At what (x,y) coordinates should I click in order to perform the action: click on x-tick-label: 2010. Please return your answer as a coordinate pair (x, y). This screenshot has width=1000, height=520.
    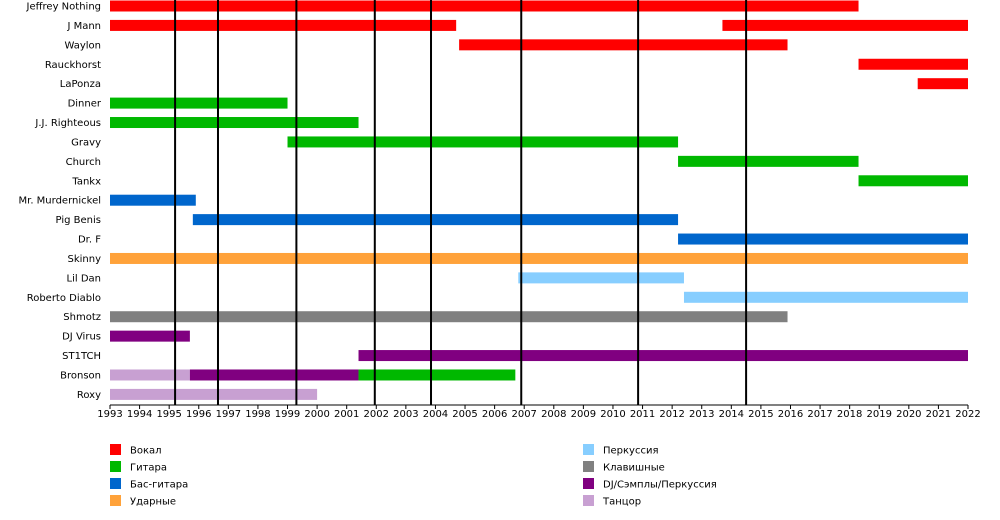
    Looking at the image, I should click on (612, 414).